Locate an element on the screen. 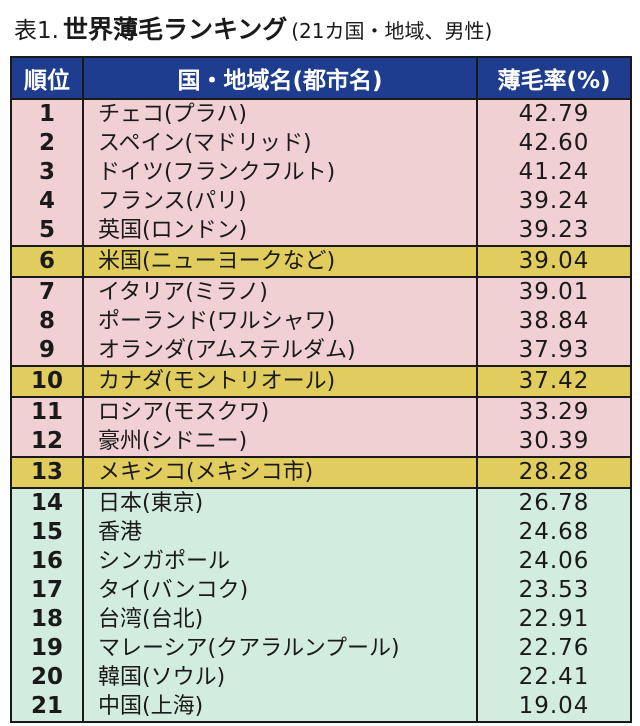 This screenshot has width=640, height=726. country-cell: チェコ(プラハ) is located at coordinates (280, 114).